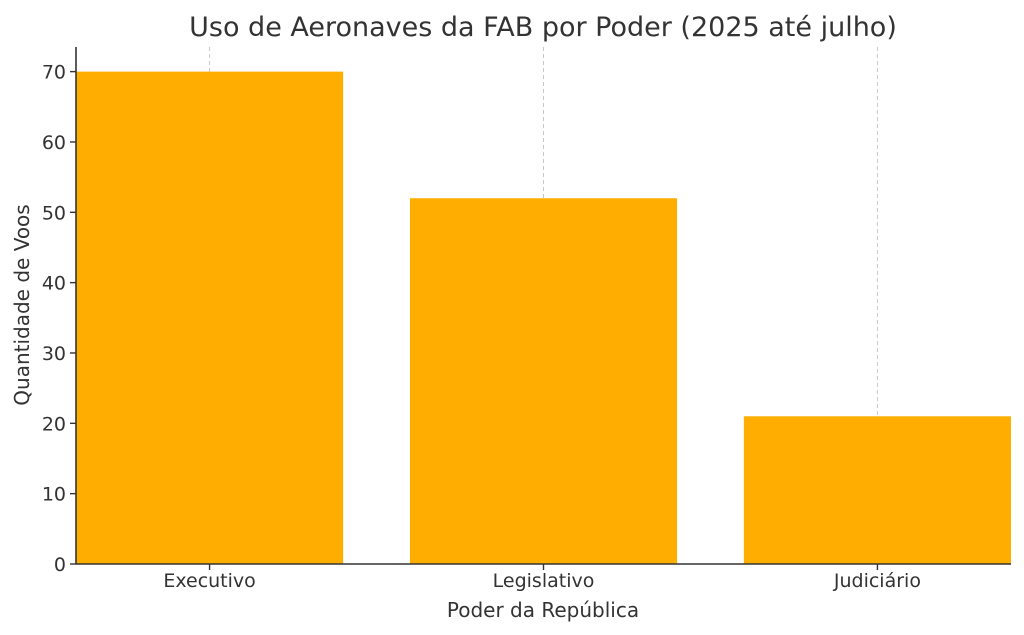 The image size is (1024, 635). Describe the element at coordinates (543, 610) in the screenshot. I see `x-axis-label: Poder da República` at that location.